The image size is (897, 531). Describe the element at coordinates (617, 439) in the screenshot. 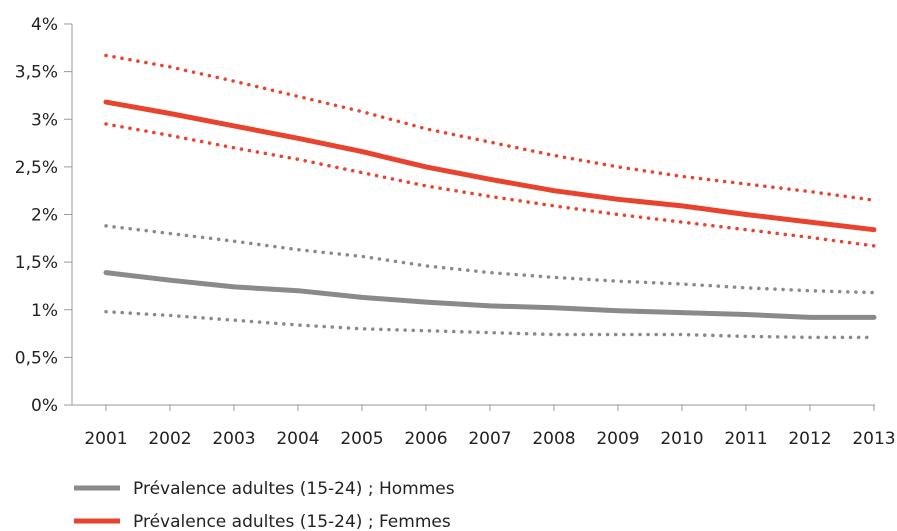

I see `x-tick-label: 2009` at that location.